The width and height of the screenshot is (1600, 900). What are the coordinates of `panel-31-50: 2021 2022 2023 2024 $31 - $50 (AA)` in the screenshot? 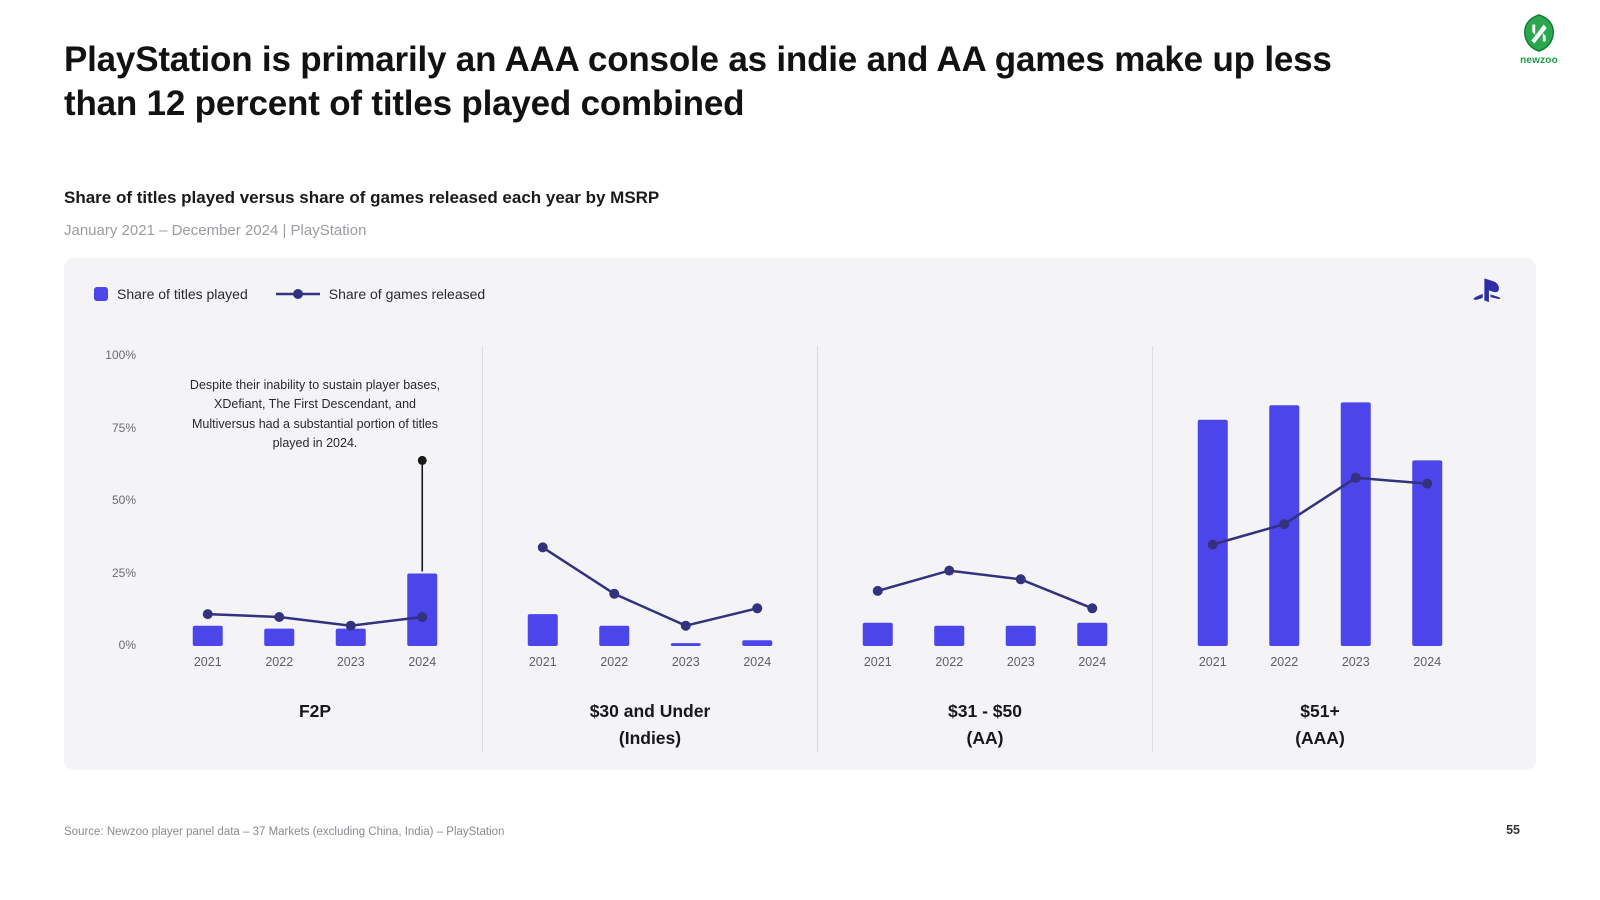 It's located at (985, 549).